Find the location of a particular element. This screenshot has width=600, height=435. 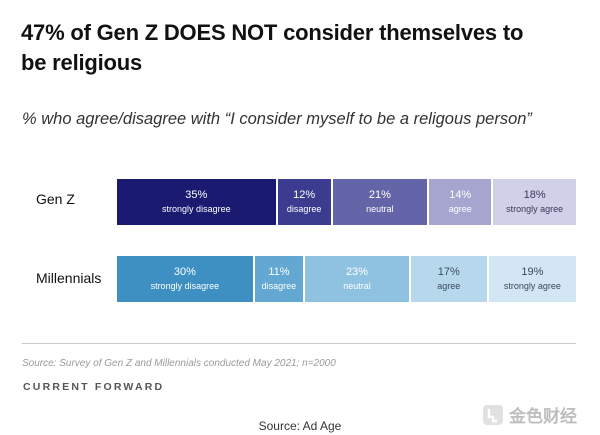

watermark-text: 金色财经 is located at coordinates (543, 416).